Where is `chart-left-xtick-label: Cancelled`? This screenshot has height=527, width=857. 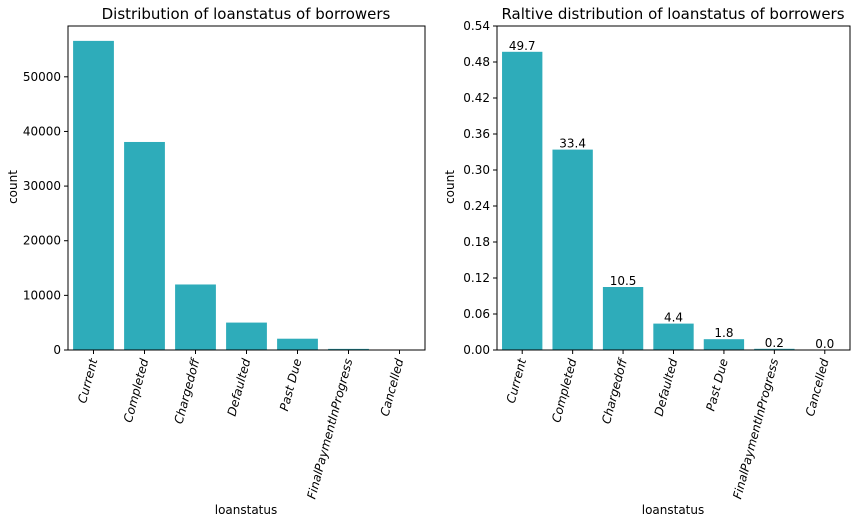 chart-left-xtick-label: Cancelled is located at coordinates (392, 387).